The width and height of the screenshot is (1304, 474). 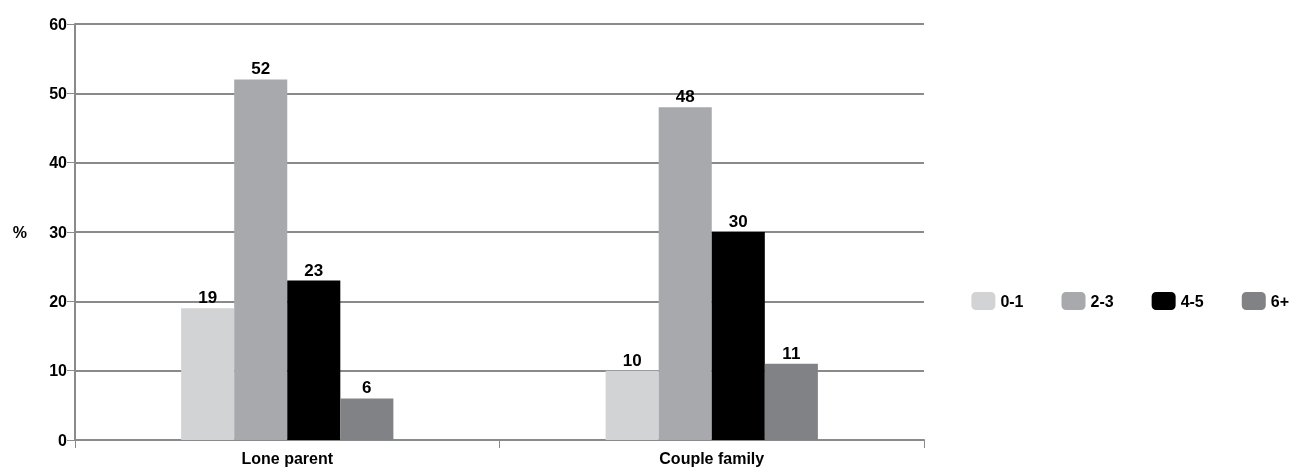 What do you see at coordinates (791, 353) in the screenshot?
I see `data-label: 11` at bounding box center [791, 353].